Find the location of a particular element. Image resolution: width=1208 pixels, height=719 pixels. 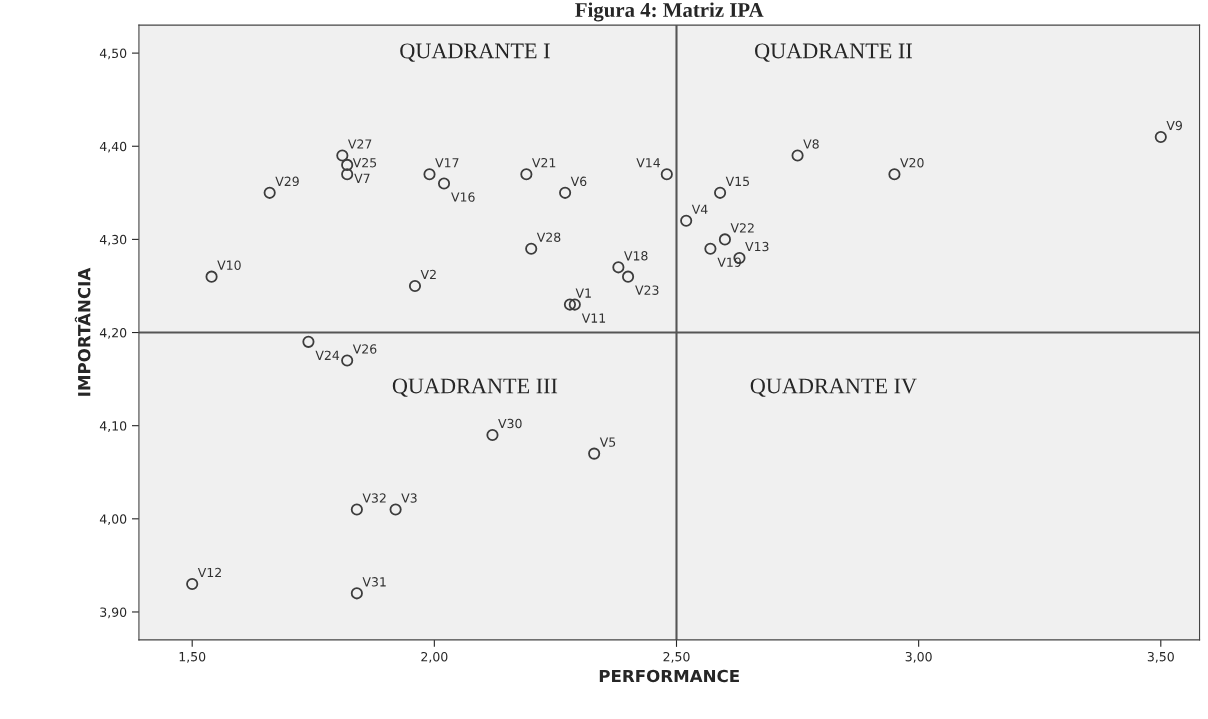

annotation: V6 is located at coordinates (578, 181).